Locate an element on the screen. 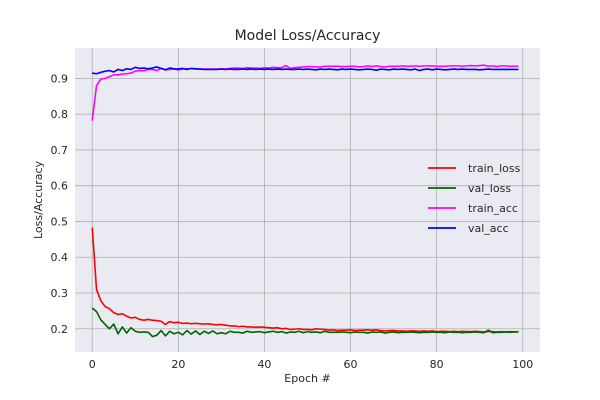 This screenshot has height=400, width=600. y-tick-label: 0.3 is located at coordinates (60, 293).